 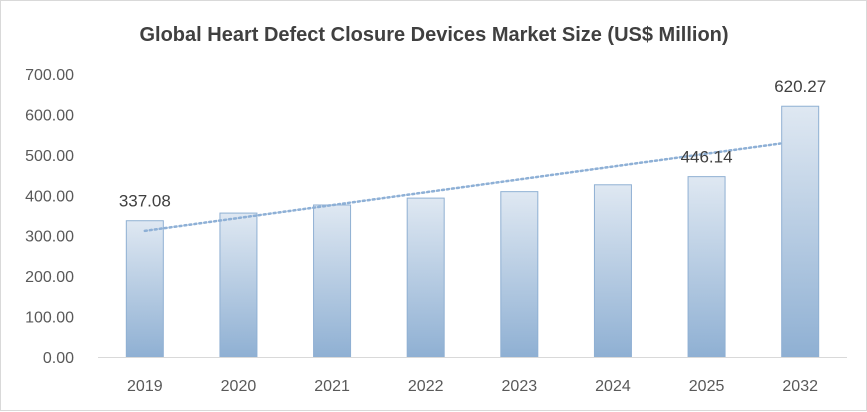 What do you see at coordinates (238, 285) in the screenshot?
I see `bar-2020` at bounding box center [238, 285].